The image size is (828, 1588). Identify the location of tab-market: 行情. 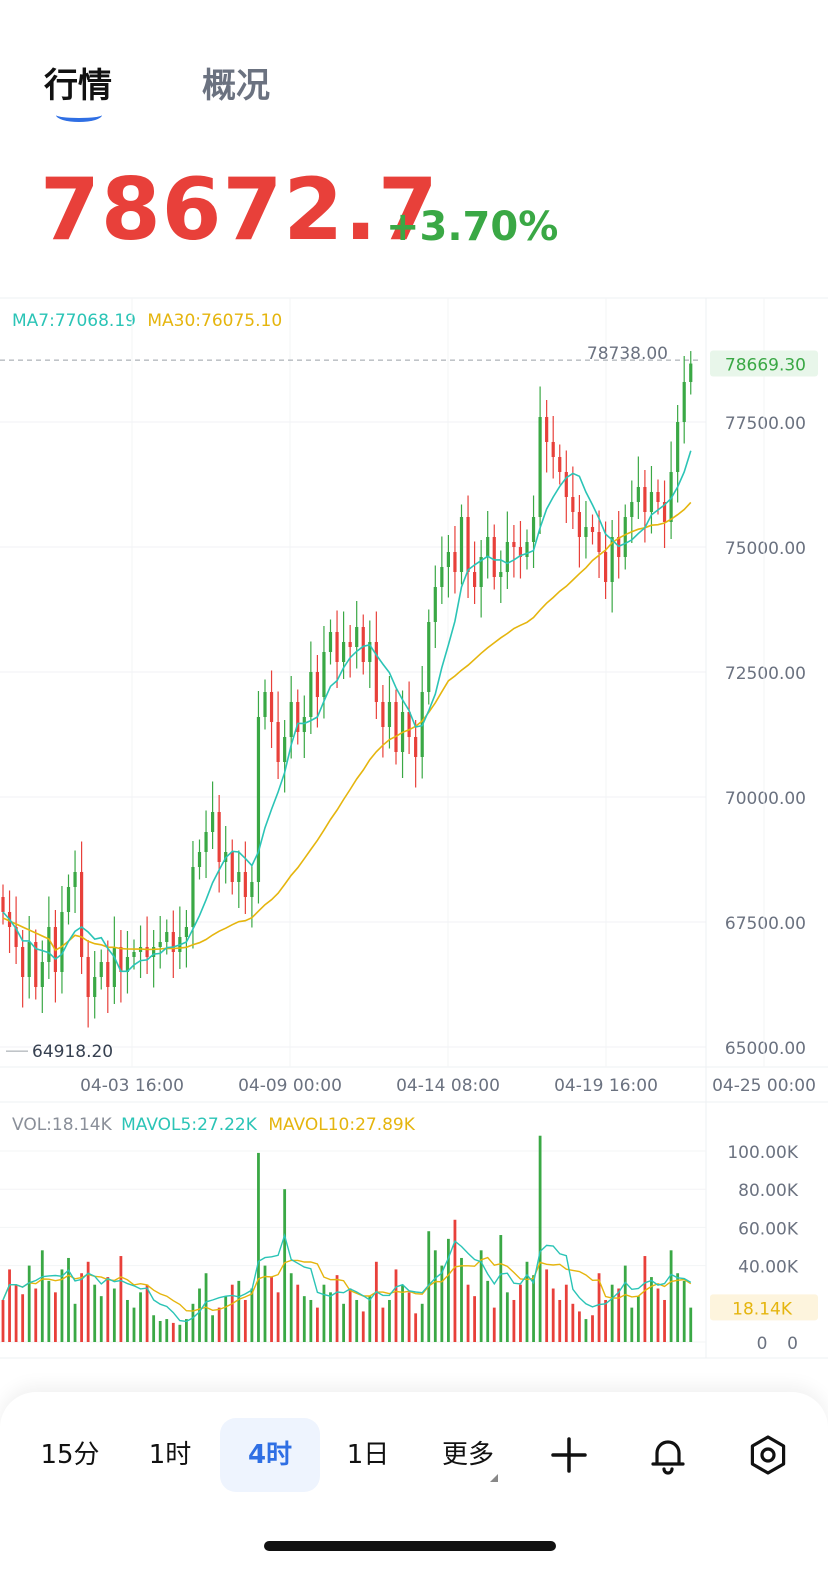
(78, 86).